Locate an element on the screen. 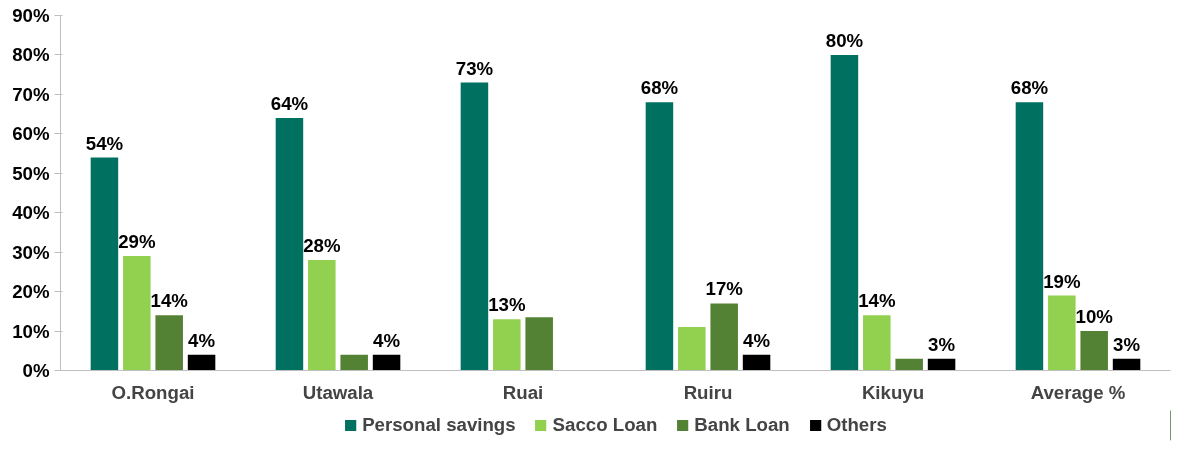  y-tick-label: 80% is located at coordinates (31, 55).